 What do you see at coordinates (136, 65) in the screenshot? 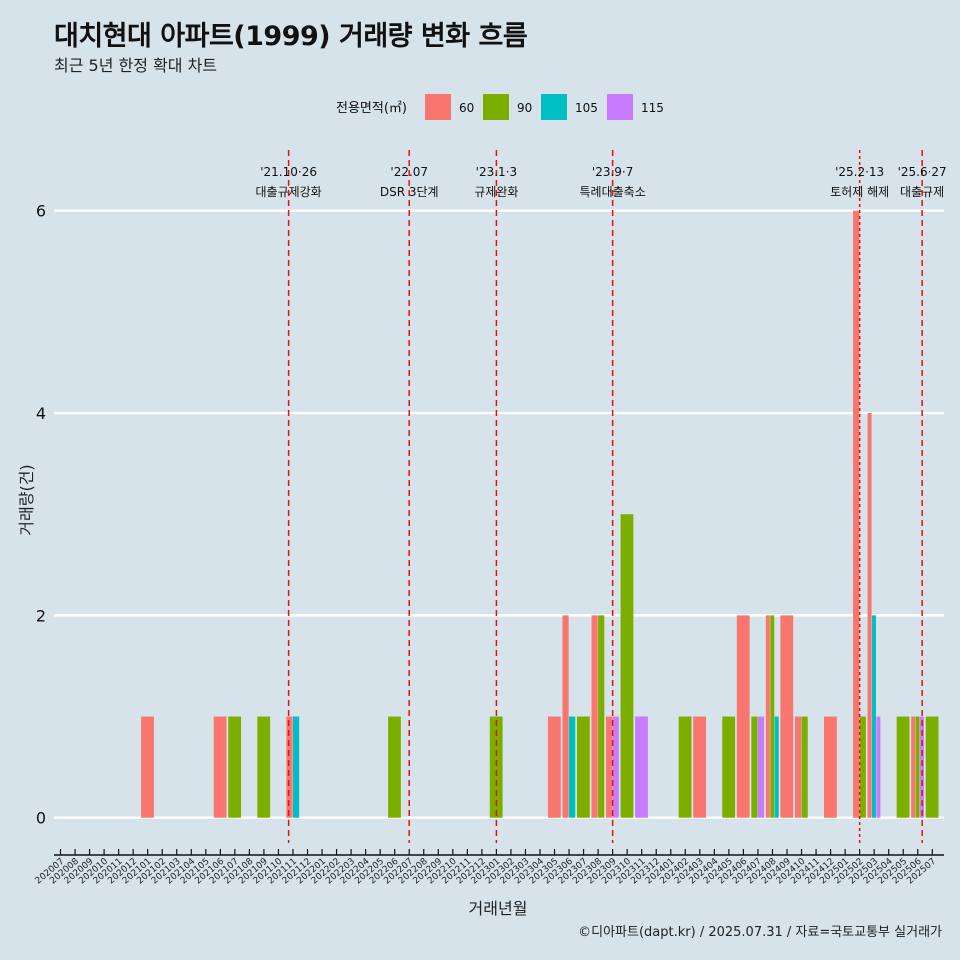
I see `chart-subtitle: 최근 5년 한정 확대 차트` at bounding box center [136, 65].